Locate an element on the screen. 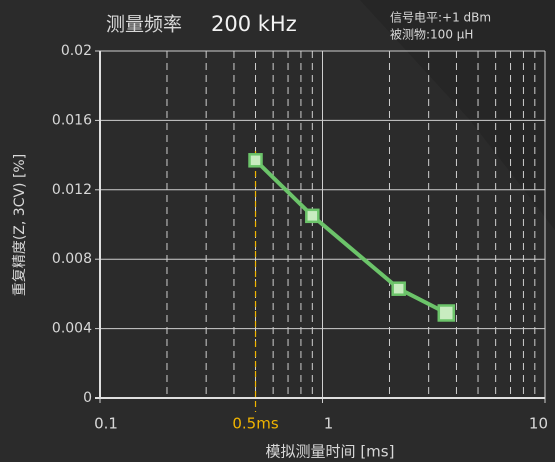 Image resolution: width=555 pixels, height=462 pixels. chart-subtitle: 200 kHz is located at coordinates (254, 24).